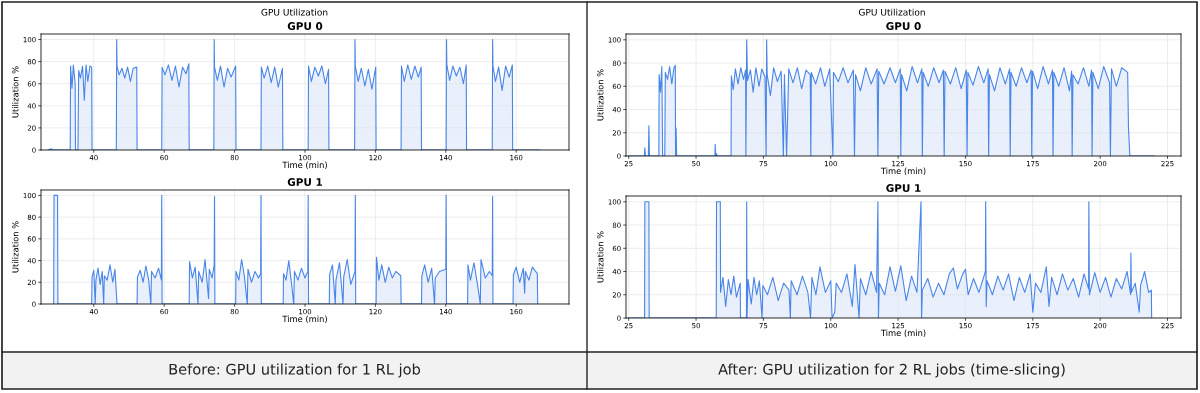  Describe the element at coordinates (295, 370) in the screenshot. I see `text: Before: GPU utilization for 1 RL job` at that location.